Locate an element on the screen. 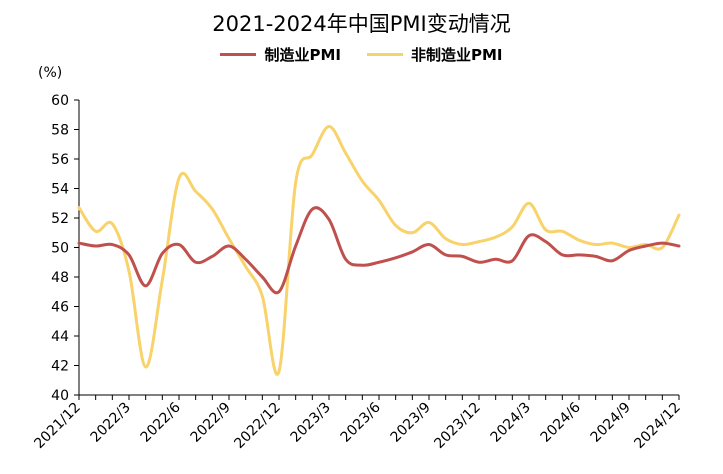 The image size is (723, 474). x-tick-label: 2022/9 is located at coordinates (211, 423).